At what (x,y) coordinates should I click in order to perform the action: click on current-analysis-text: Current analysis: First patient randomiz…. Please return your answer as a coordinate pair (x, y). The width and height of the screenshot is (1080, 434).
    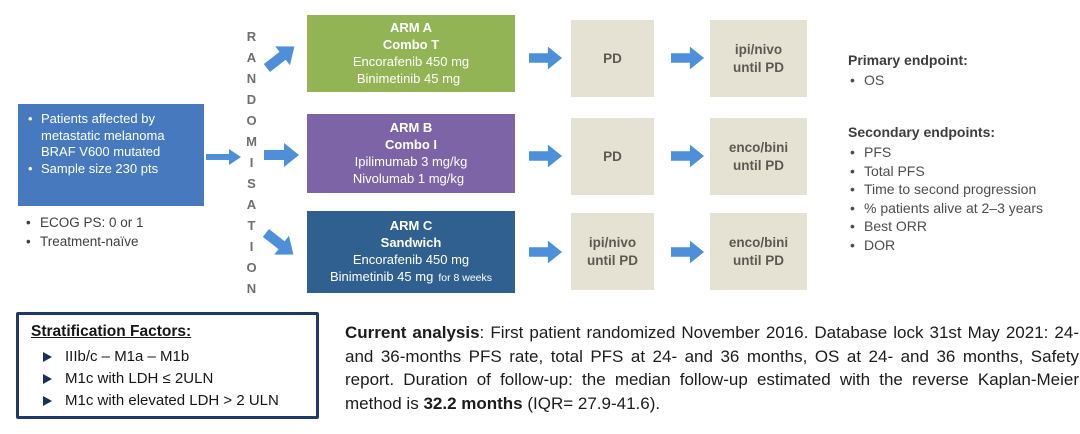
    Looking at the image, I should click on (712, 368).